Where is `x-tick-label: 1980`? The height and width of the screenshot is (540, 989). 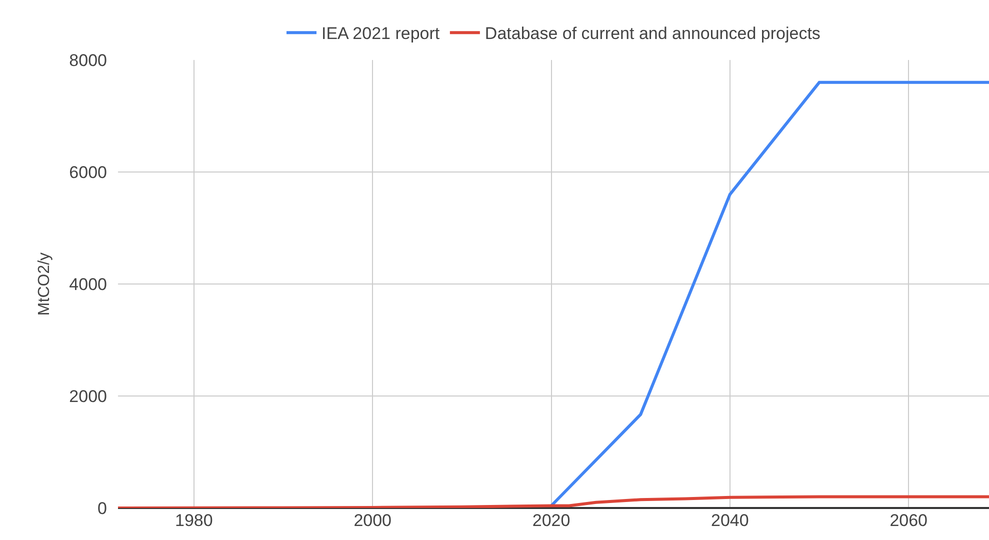 x-tick-label: 1980 is located at coordinates (194, 520).